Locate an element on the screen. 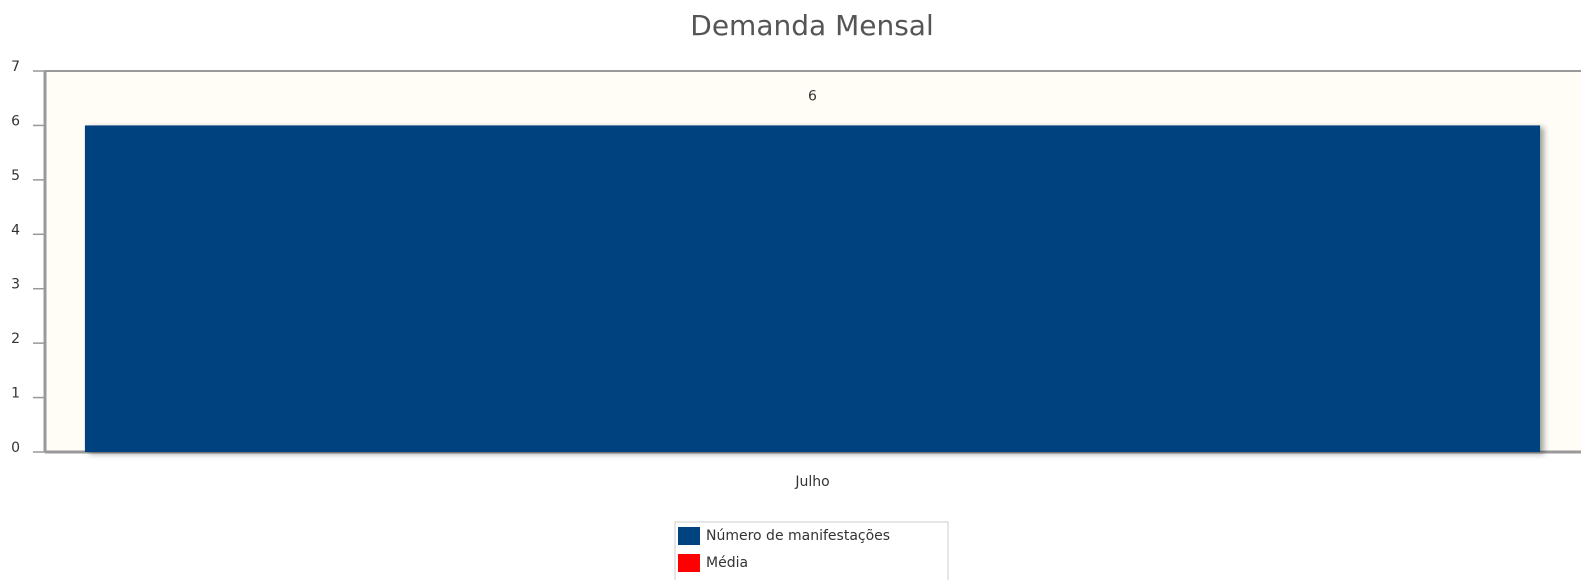 This screenshot has width=1581, height=580. y-tick-label: 2 is located at coordinates (15, 339).